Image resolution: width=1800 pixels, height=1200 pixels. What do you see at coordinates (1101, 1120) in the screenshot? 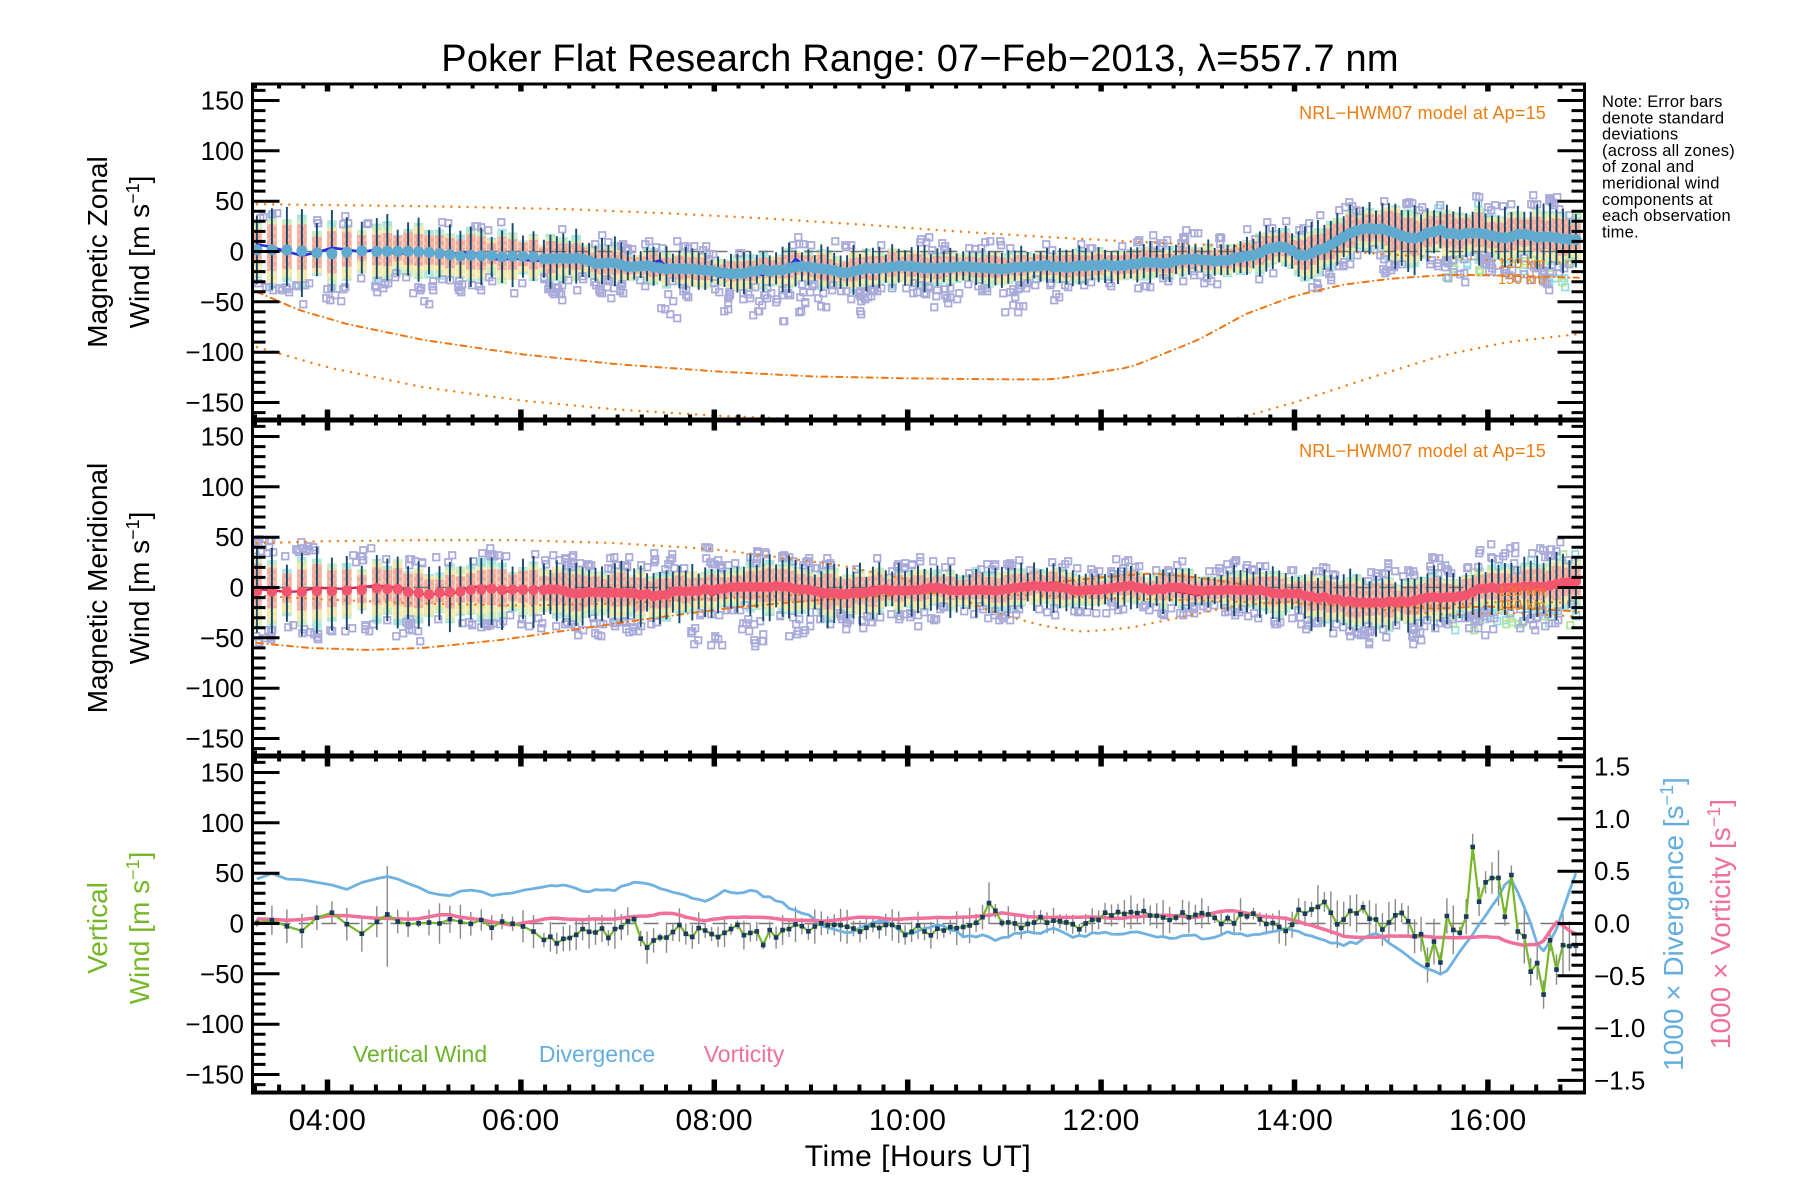
I see `svg-text: 12:00` at bounding box center [1101, 1120].